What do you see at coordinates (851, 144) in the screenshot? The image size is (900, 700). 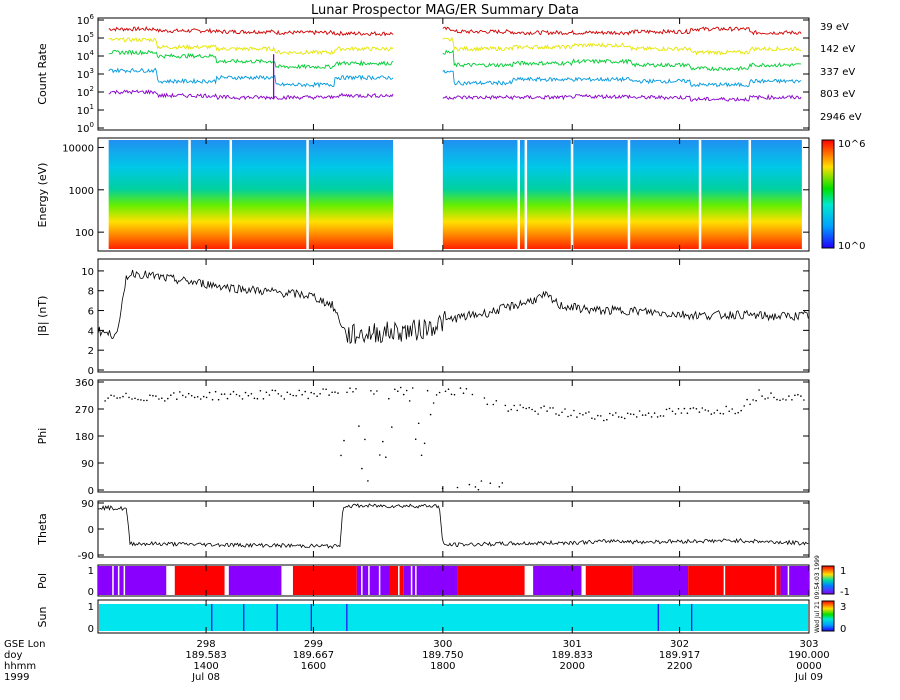 I see `energy-colorbar-max: 10^6` at bounding box center [851, 144].